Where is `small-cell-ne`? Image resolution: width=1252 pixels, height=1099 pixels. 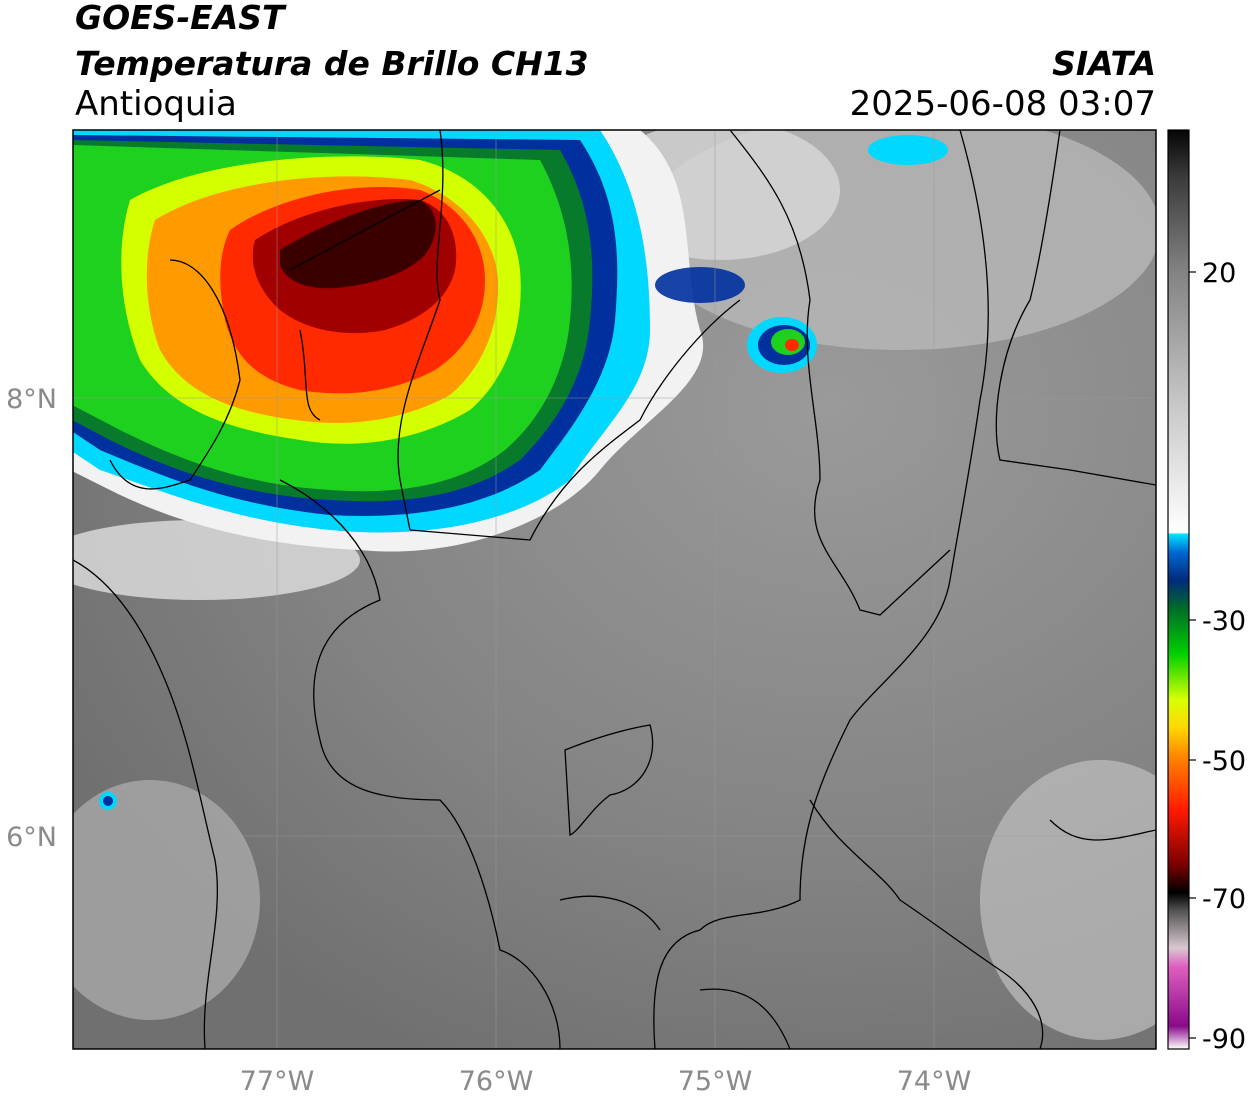
small-cell-ne is located at coordinates (908, 150).